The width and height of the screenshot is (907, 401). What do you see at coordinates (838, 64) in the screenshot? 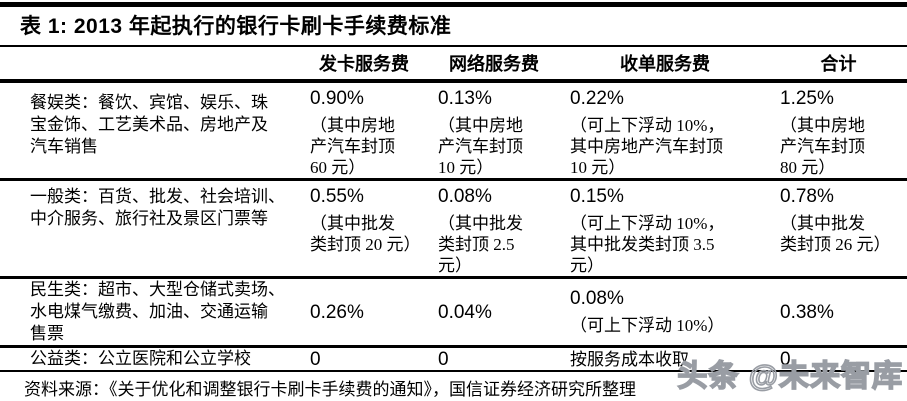
I see `column-header-total: 合计` at bounding box center [838, 64].